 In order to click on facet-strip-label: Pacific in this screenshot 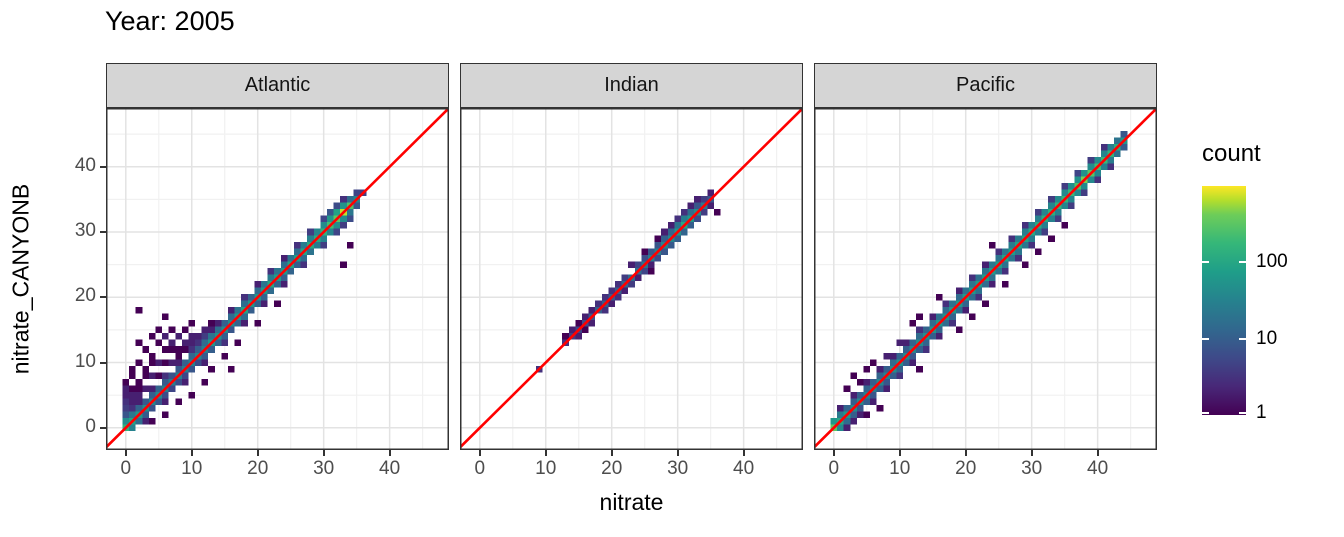, I will do `click(985, 85)`.